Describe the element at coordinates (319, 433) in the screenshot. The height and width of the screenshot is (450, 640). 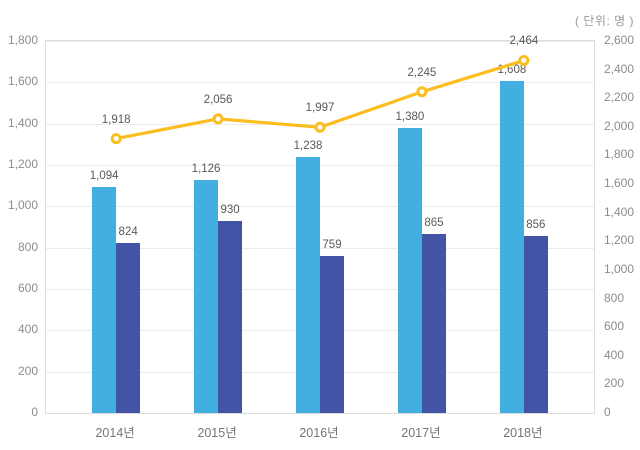
I see `x-axis-label: 2016년` at that location.